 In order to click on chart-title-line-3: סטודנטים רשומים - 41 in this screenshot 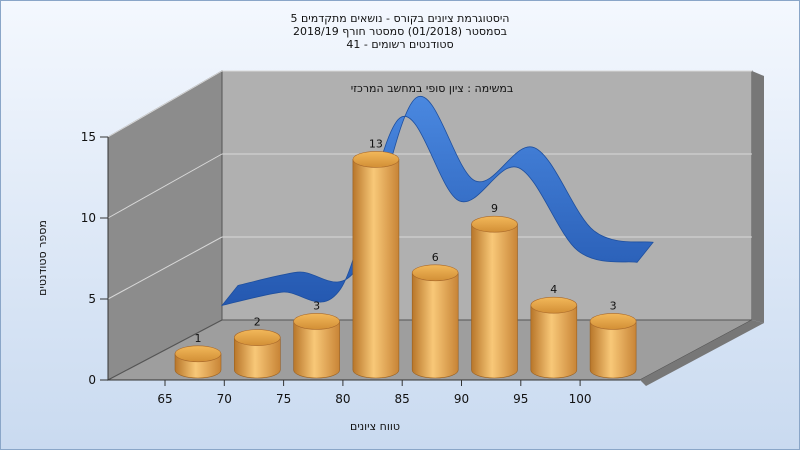, I will do `click(400, 44)`.